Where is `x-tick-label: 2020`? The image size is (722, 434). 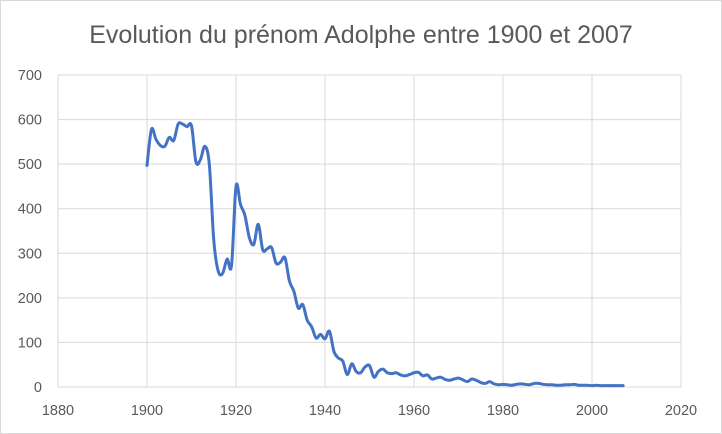 x-tick-label: 2020 is located at coordinates (681, 411).